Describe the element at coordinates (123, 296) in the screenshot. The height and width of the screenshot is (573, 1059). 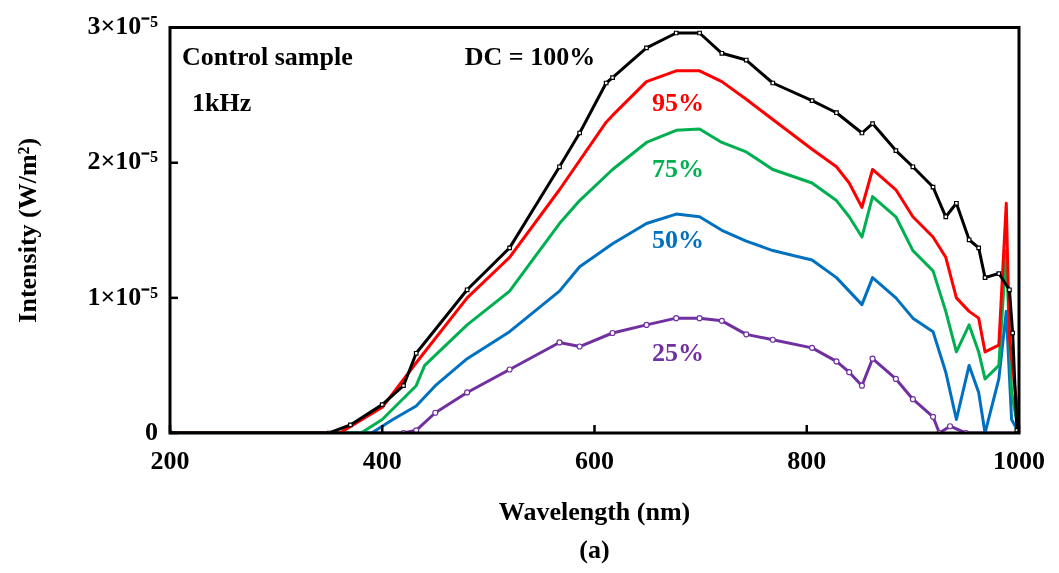
I see `y-tick-label: 1×10⁻⁵` at that location.